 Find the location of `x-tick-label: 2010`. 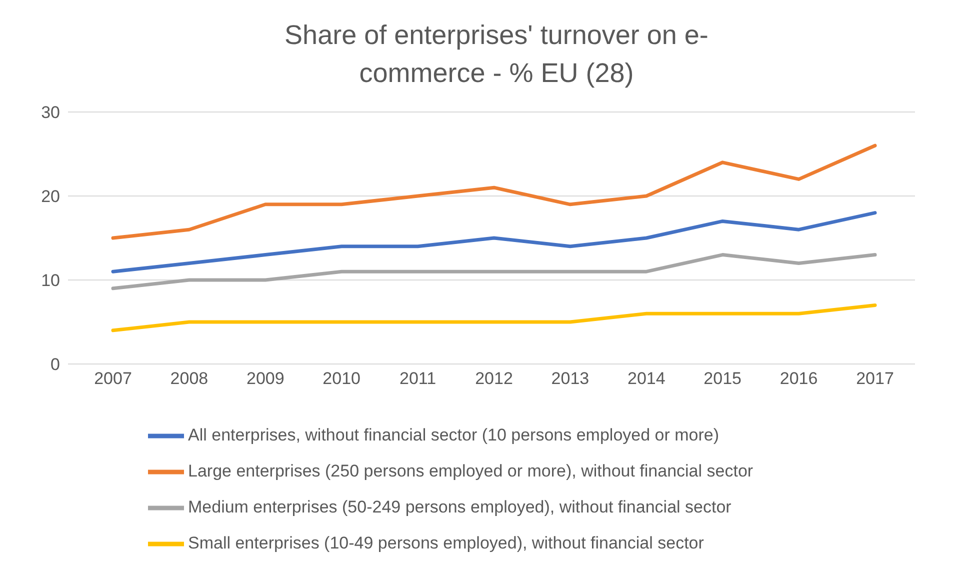

x-tick-label: 2010 is located at coordinates (341, 378).